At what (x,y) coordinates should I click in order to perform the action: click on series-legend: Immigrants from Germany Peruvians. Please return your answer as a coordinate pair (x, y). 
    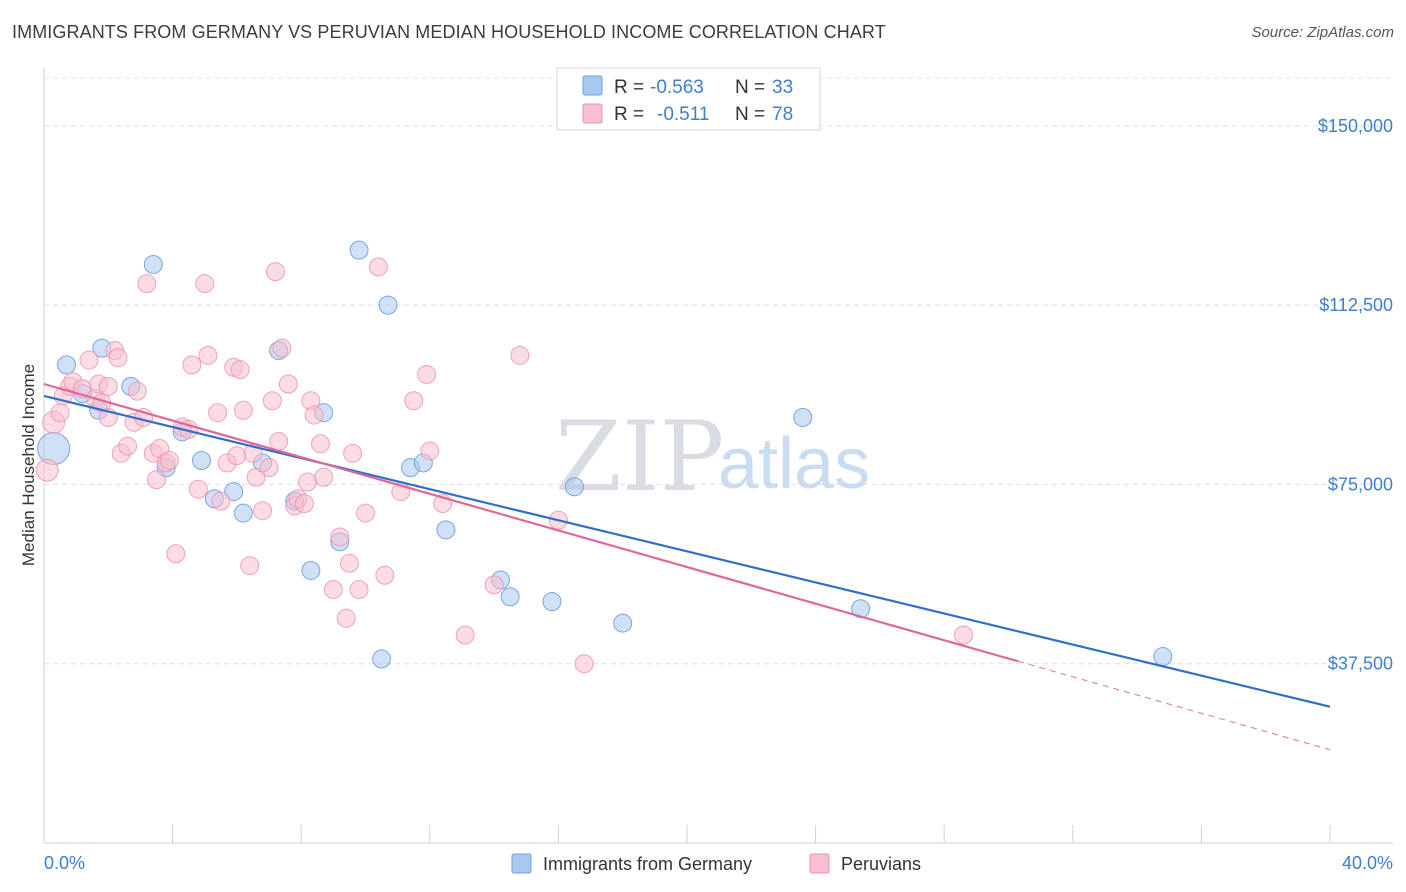
    Looking at the image, I should click on (716, 863).